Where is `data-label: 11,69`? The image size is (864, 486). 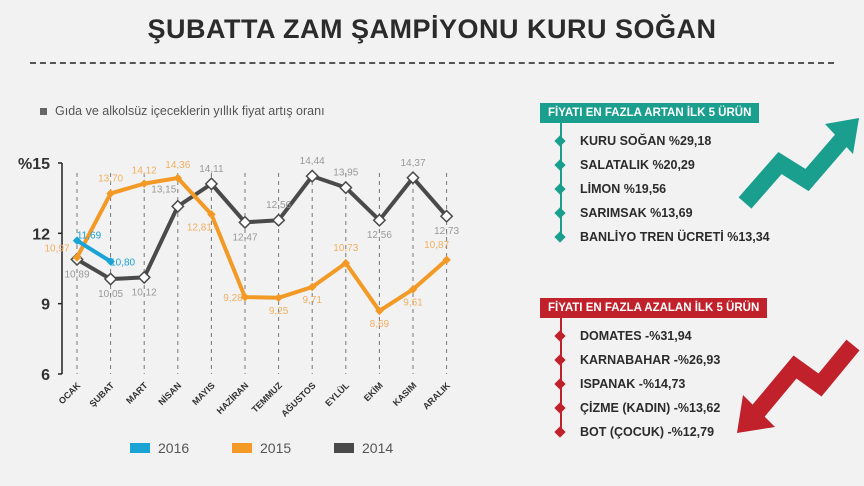 data-label: 11,69 is located at coordinates (89, 236).